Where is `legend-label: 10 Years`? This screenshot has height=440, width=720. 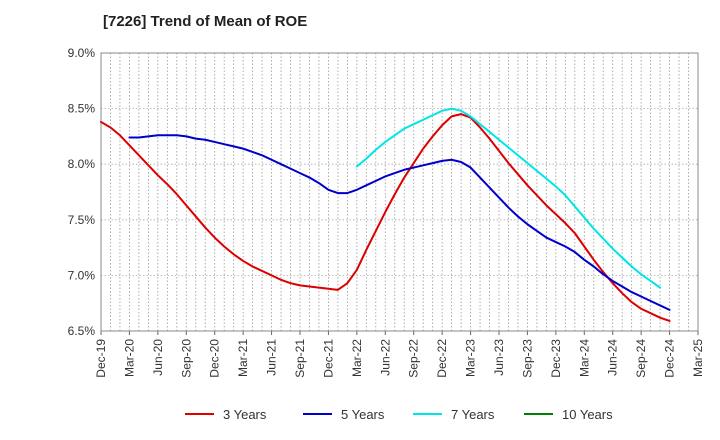 legend-label: 10 Years is located at coordinates (587, 414).